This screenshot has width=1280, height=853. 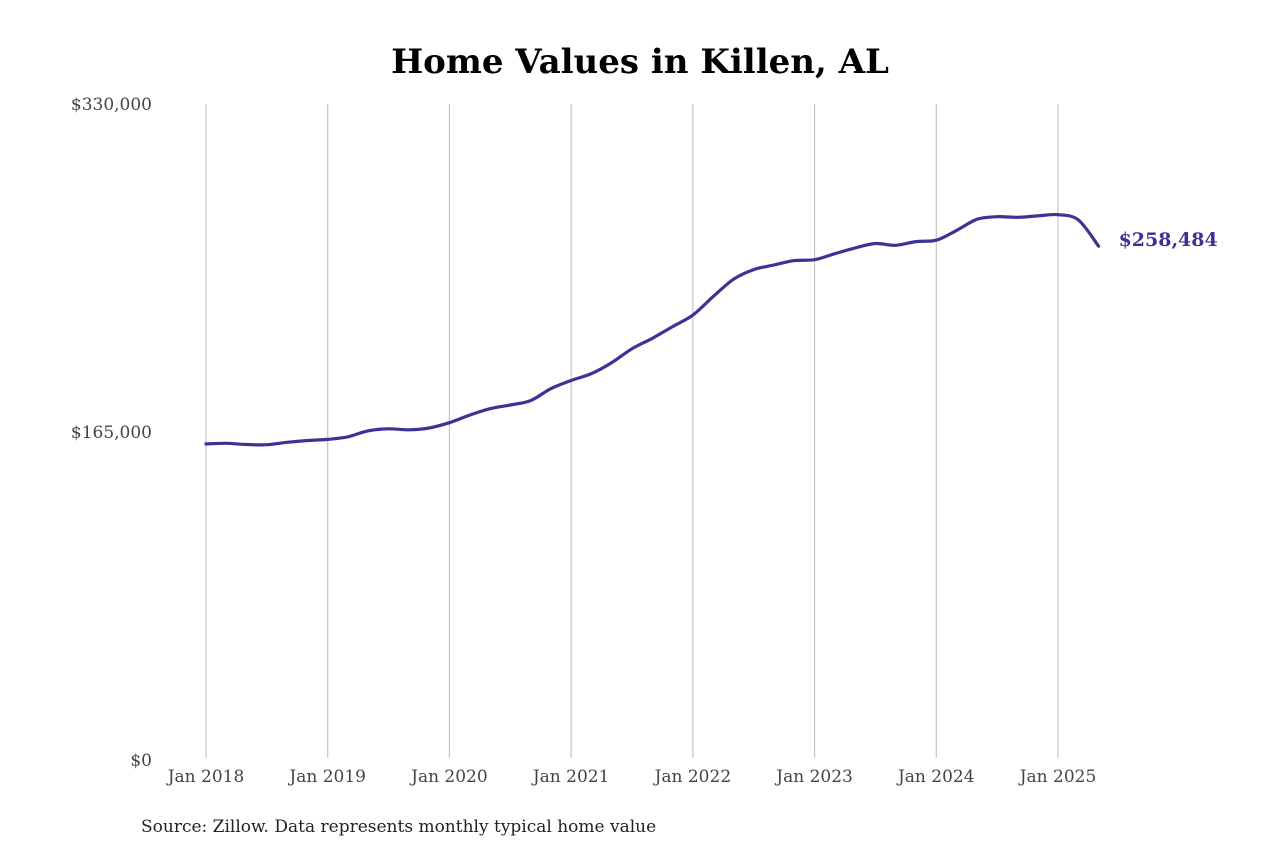 What do you see at coordinates (141, 761) in the screenshot?
I see `y-tick-label: $0` at bounding box center [141, 761].